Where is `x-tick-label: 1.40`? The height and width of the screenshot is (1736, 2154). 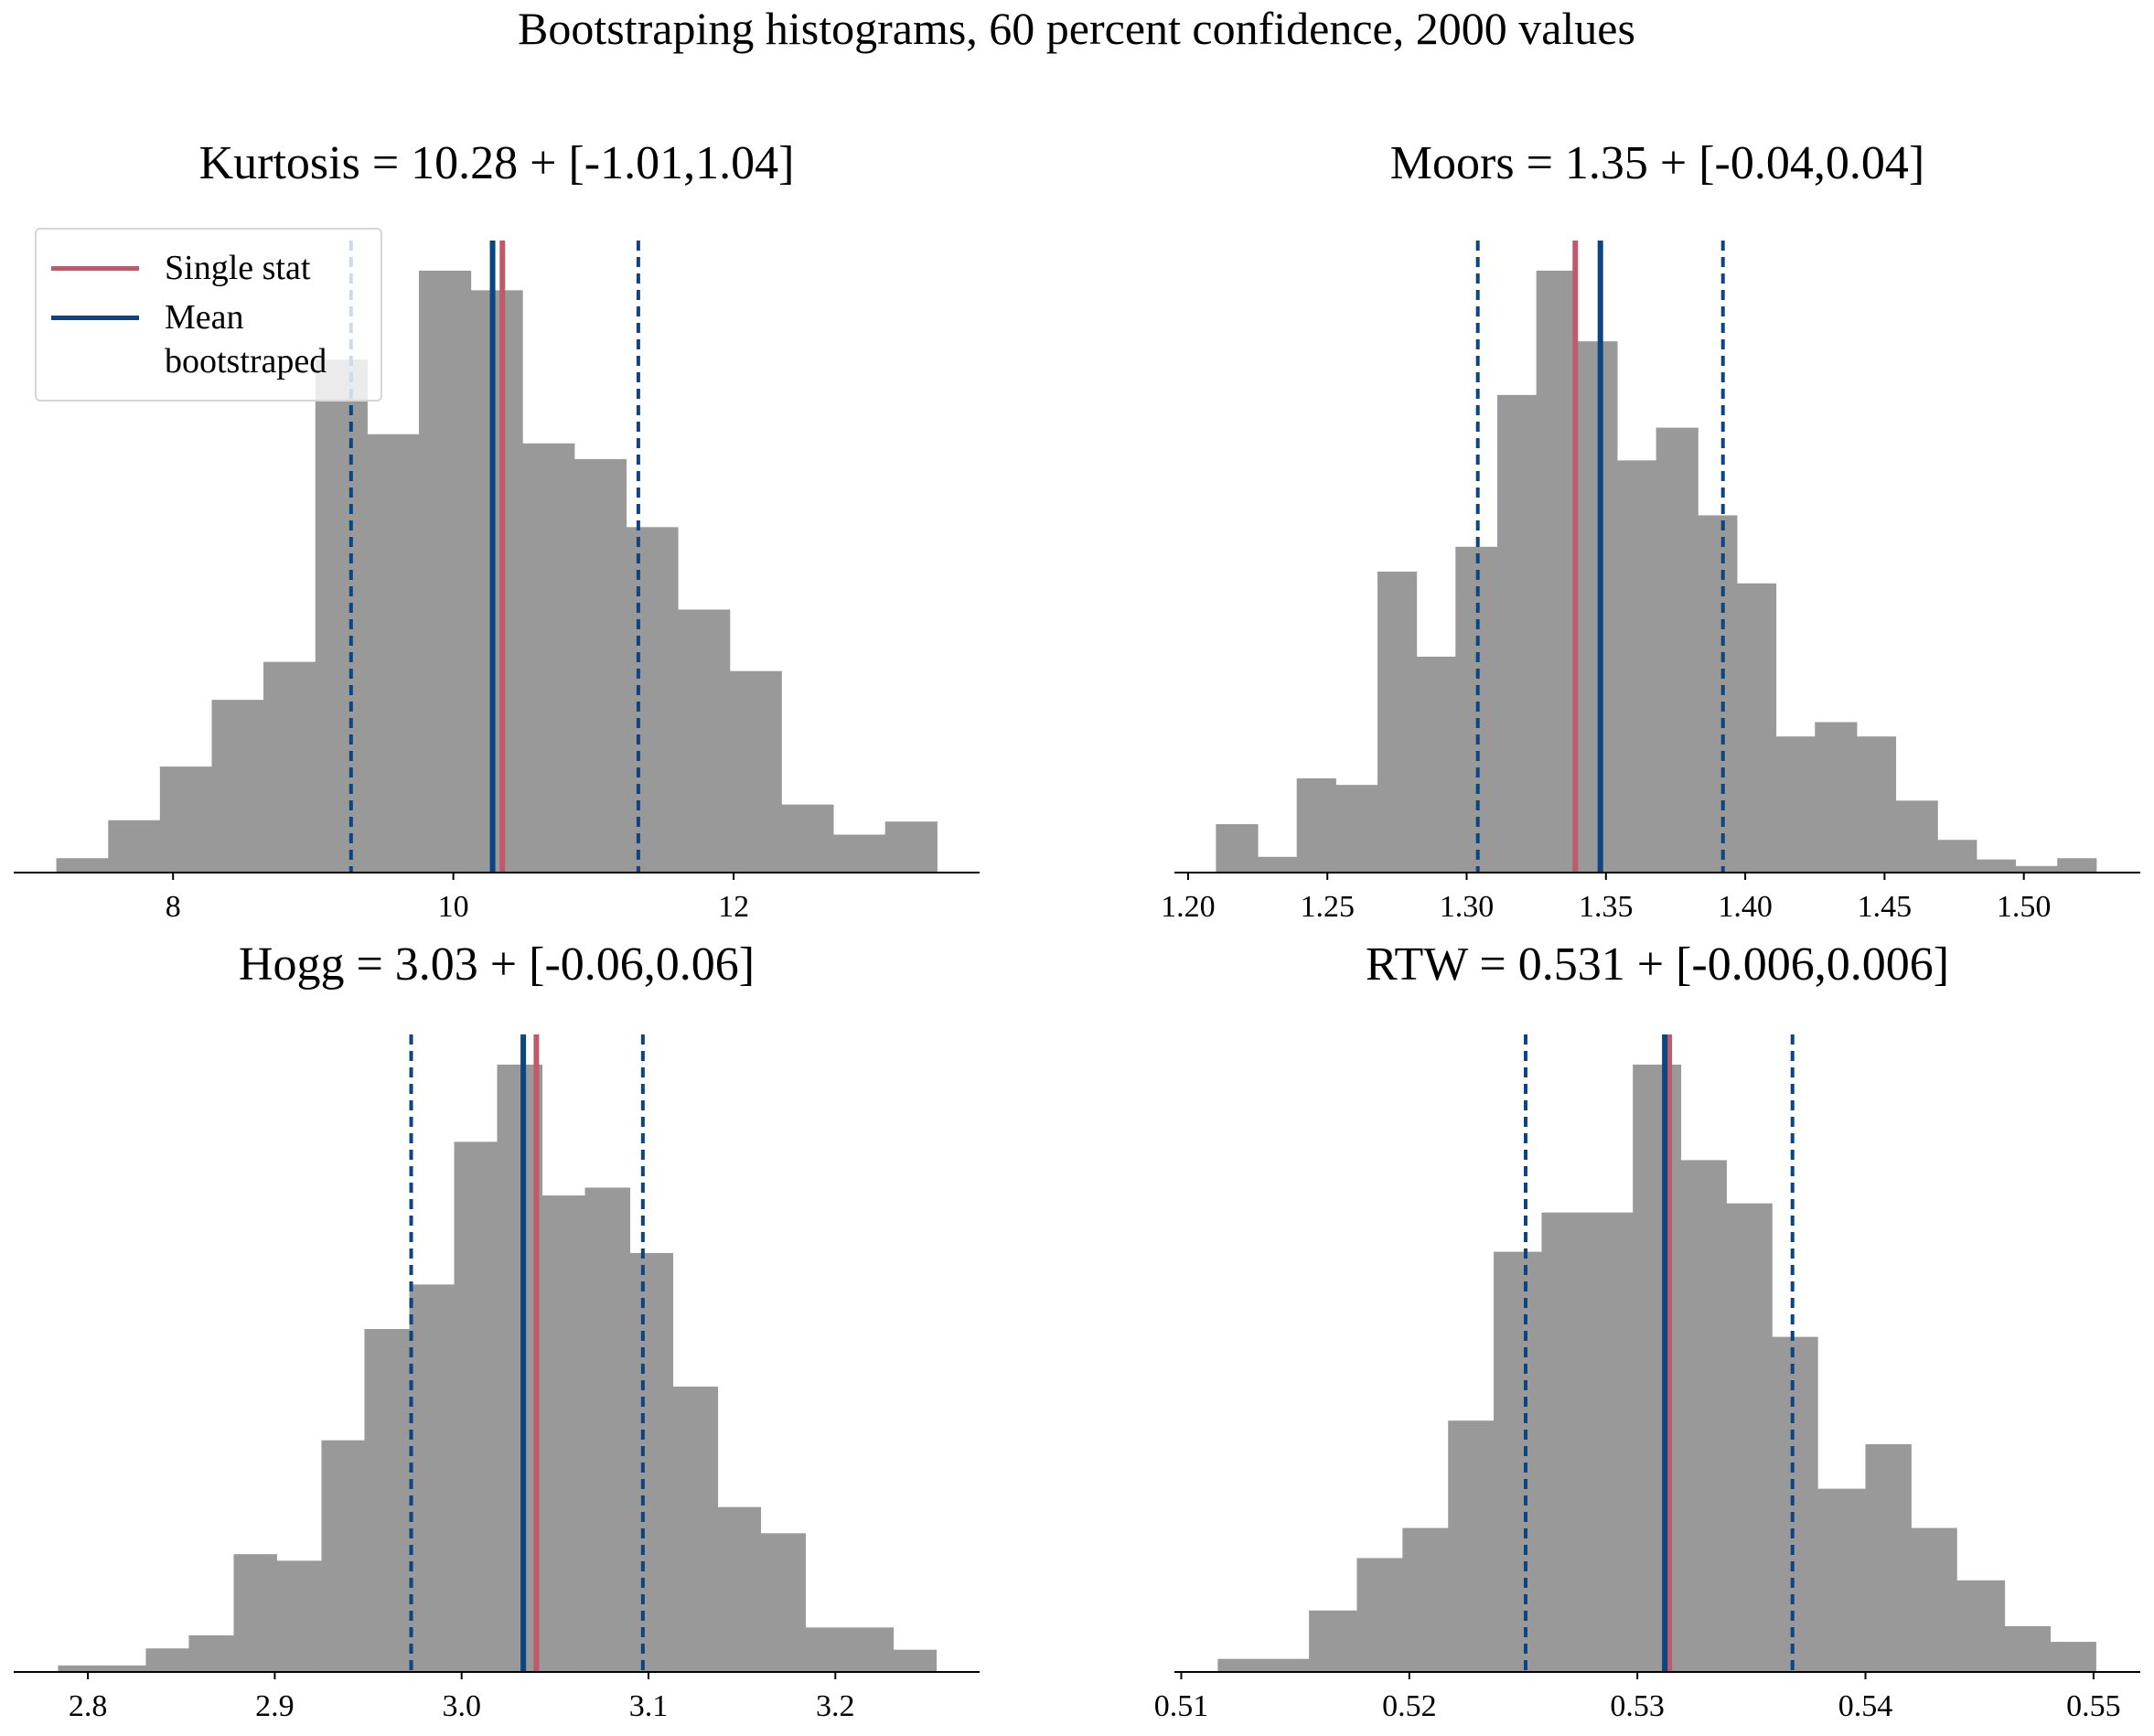
x-tick-label: 1.40 is located at coordinates (1745, 907).